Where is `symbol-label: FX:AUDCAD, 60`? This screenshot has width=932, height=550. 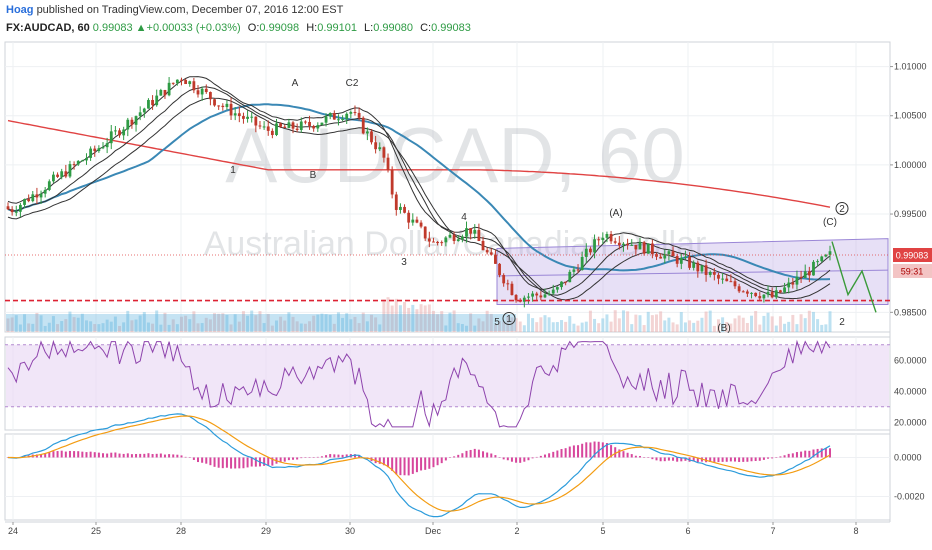
symbol-label: FX:AUDCAD, 60 is located at coordinates (48, 28).